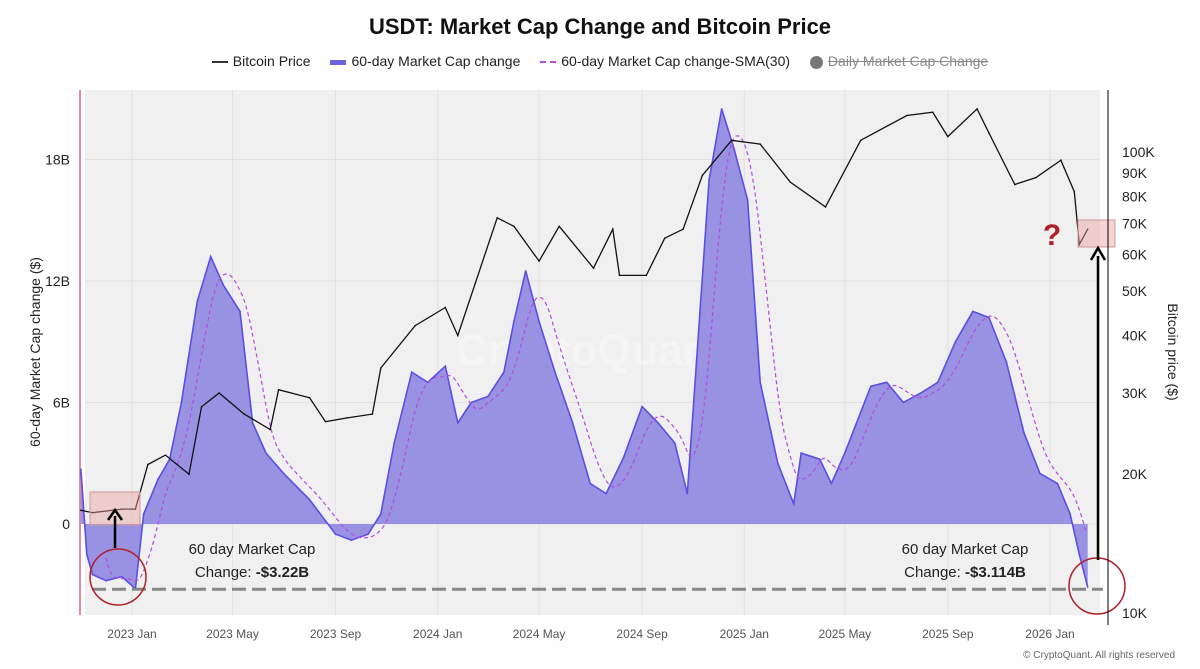  I want to click on y2-tick-label: 50K, so click(1135, 291).